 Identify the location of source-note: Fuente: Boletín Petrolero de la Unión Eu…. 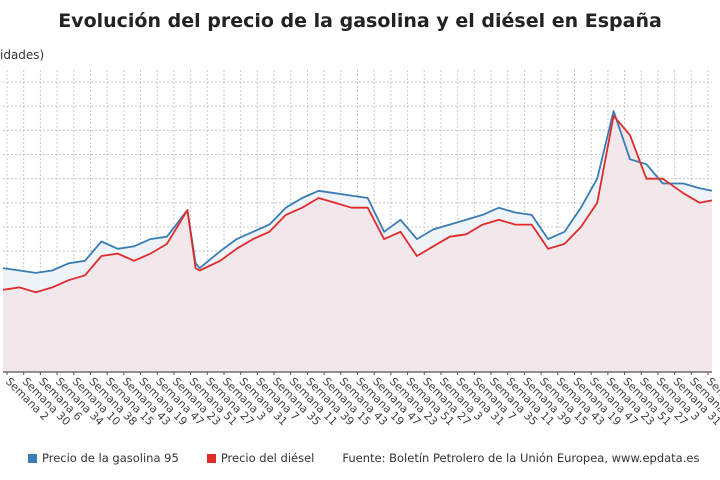
(521, 458).